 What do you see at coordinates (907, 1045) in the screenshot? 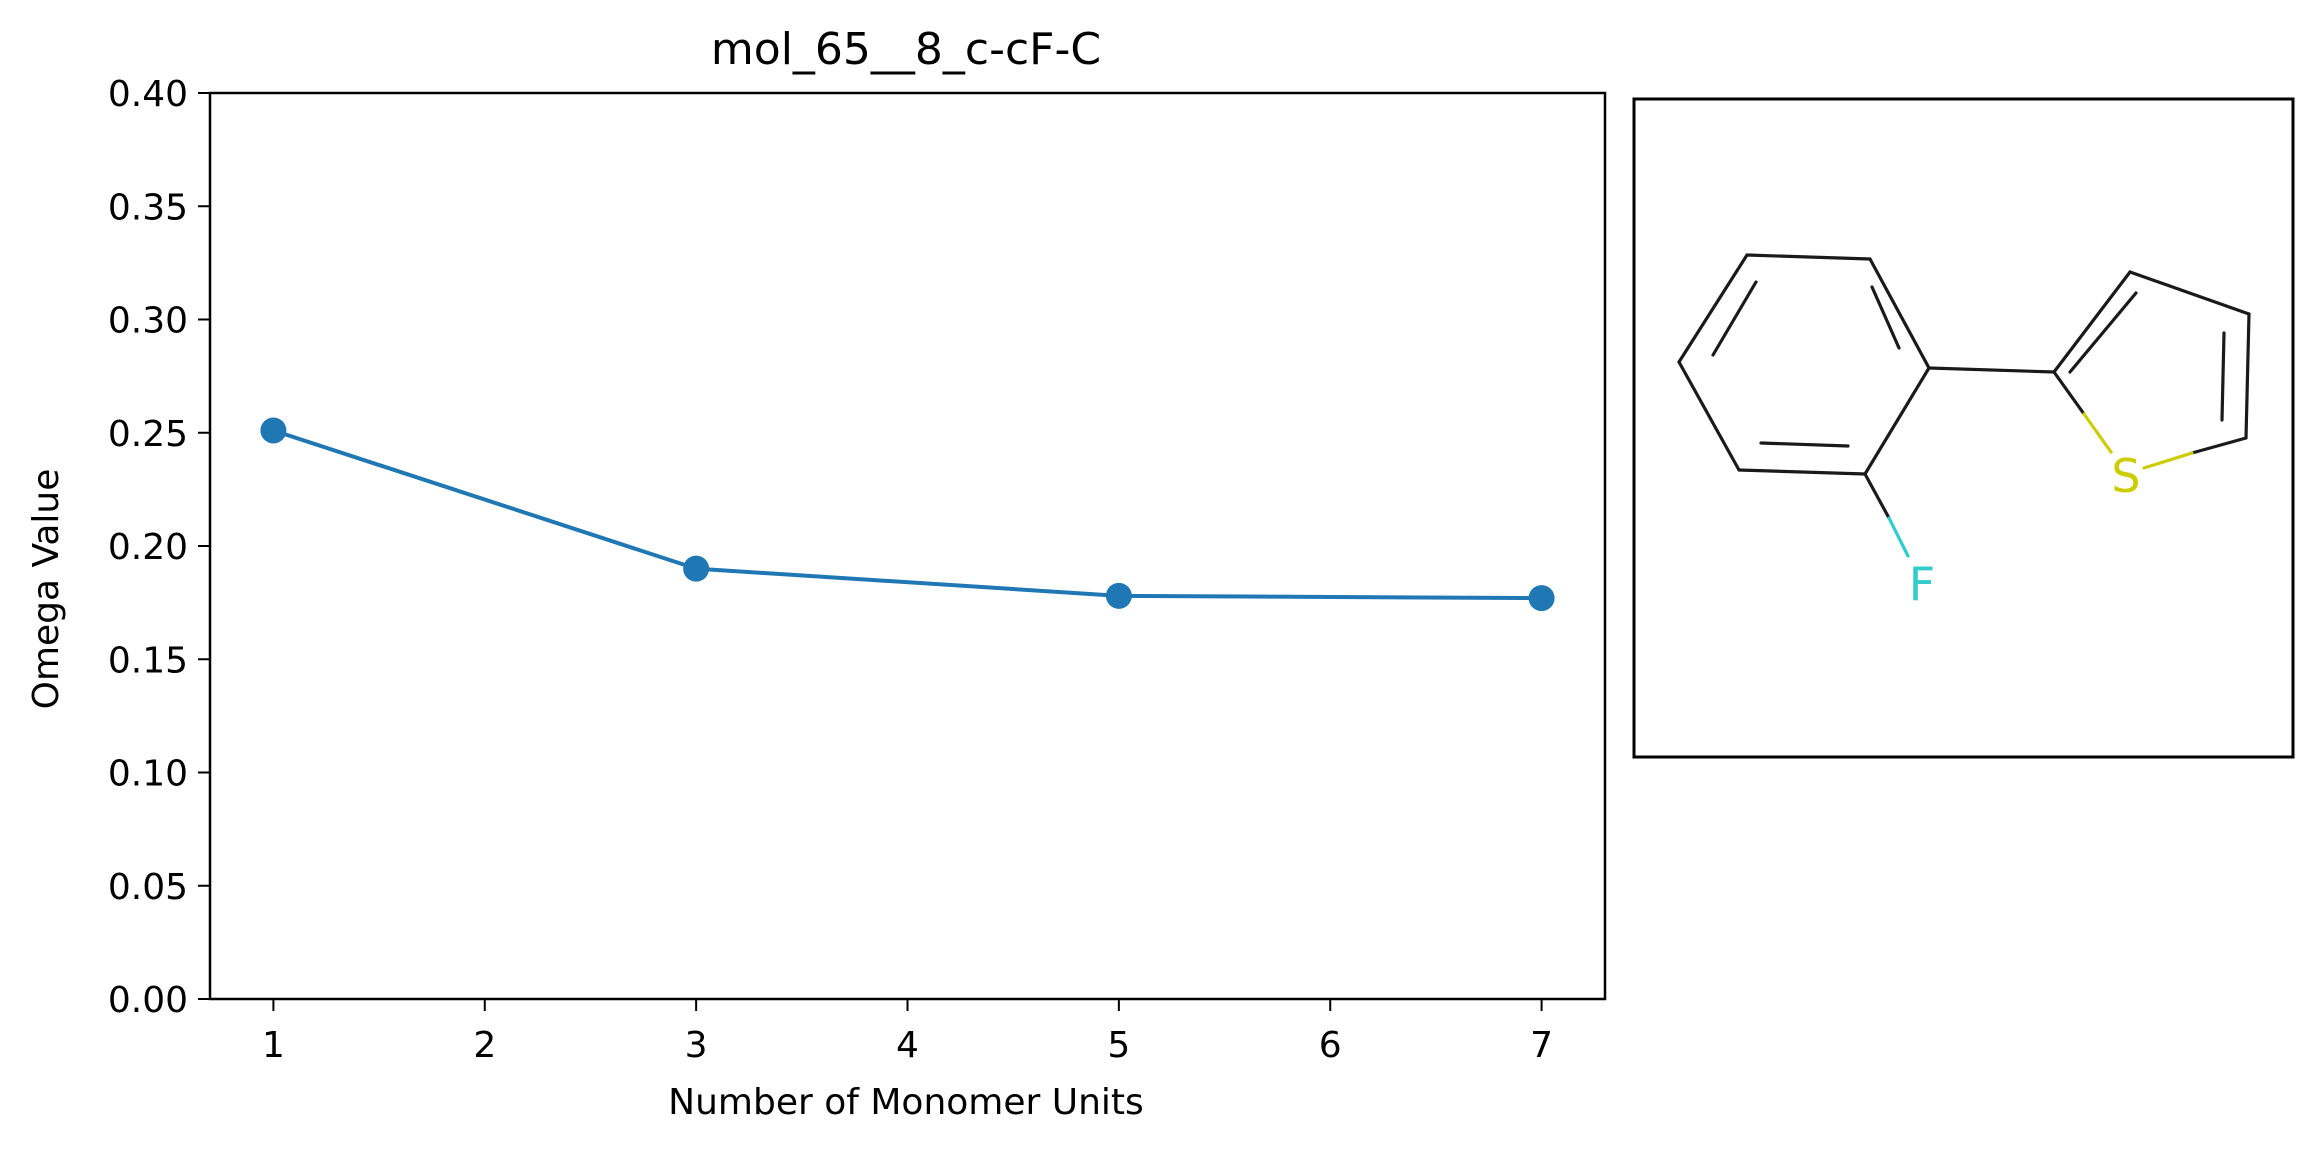
I see `x-tick-label: 4` at bounding box center [907, 1045].